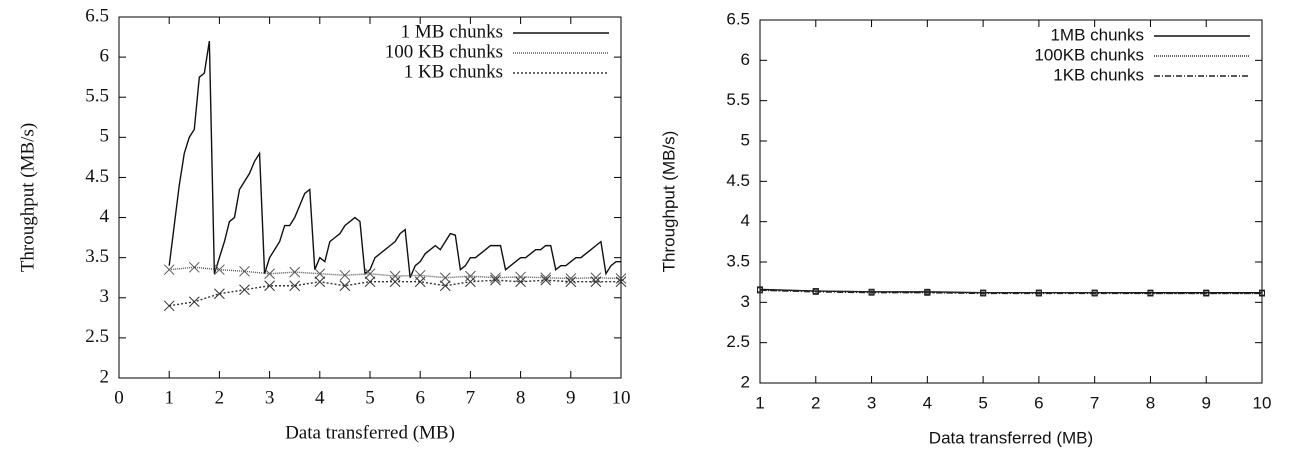 The height and width of the screenshot is (452, 1290). What do you see at coordinates (444, 51) in the screenshot?
I see `legend-label: 100 KB chunks` at bounding box center [444, 51].